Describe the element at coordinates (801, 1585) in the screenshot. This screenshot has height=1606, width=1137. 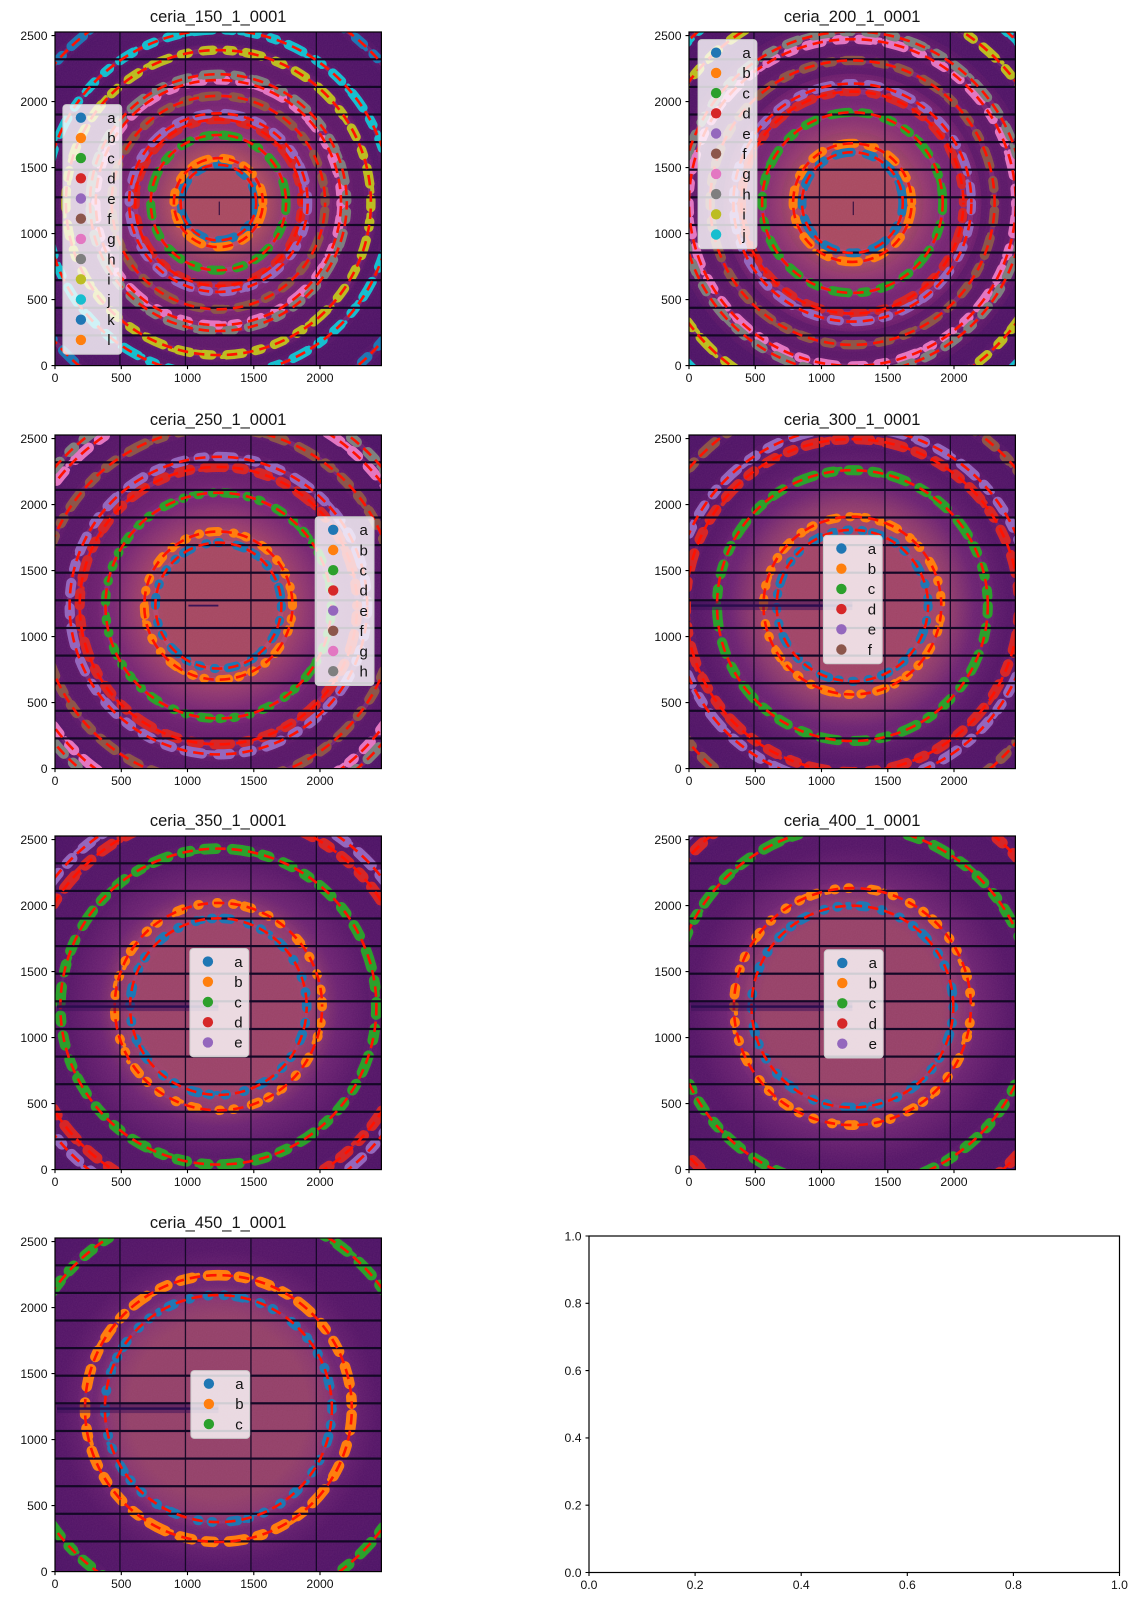
I see `svg-text: 0.4` at that location.